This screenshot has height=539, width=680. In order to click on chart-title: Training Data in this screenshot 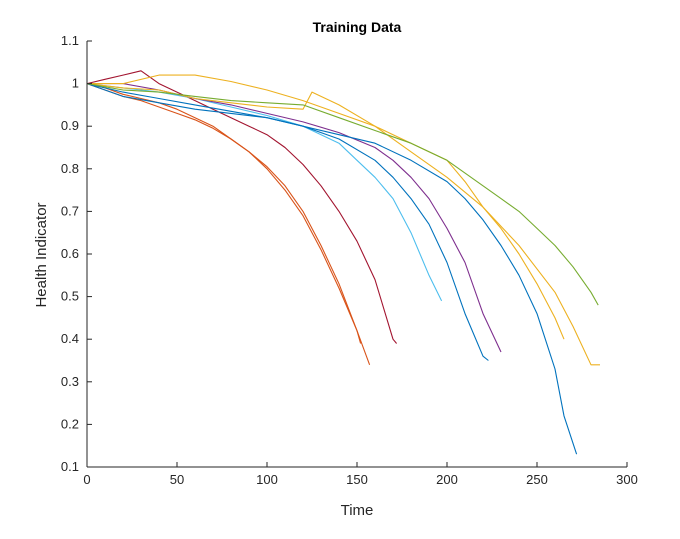, I will do `click(357, 27)`.